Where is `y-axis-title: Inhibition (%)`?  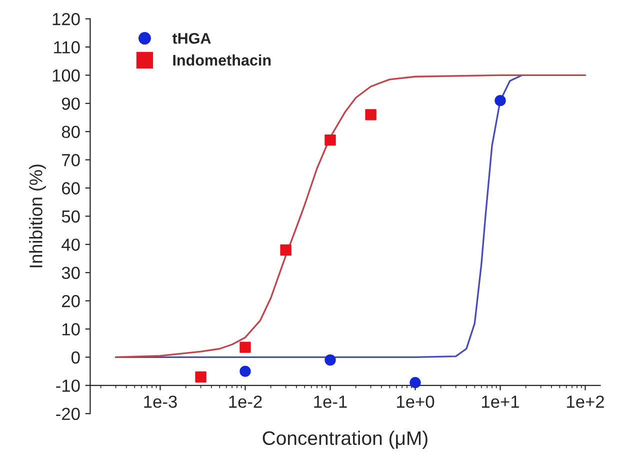
y-axis-title: Inhibition (%) is located at coordinates (37, 216).